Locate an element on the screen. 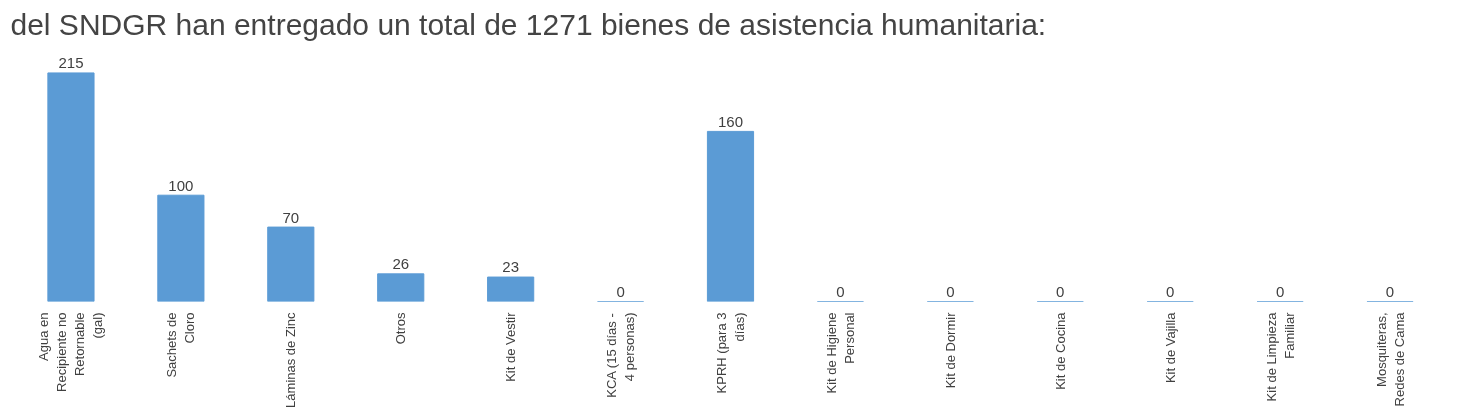 The height and width of the screenshot is (415, 1468). x-tick-label: KPRH (para 3 días) is located at coordinates (730, 353).